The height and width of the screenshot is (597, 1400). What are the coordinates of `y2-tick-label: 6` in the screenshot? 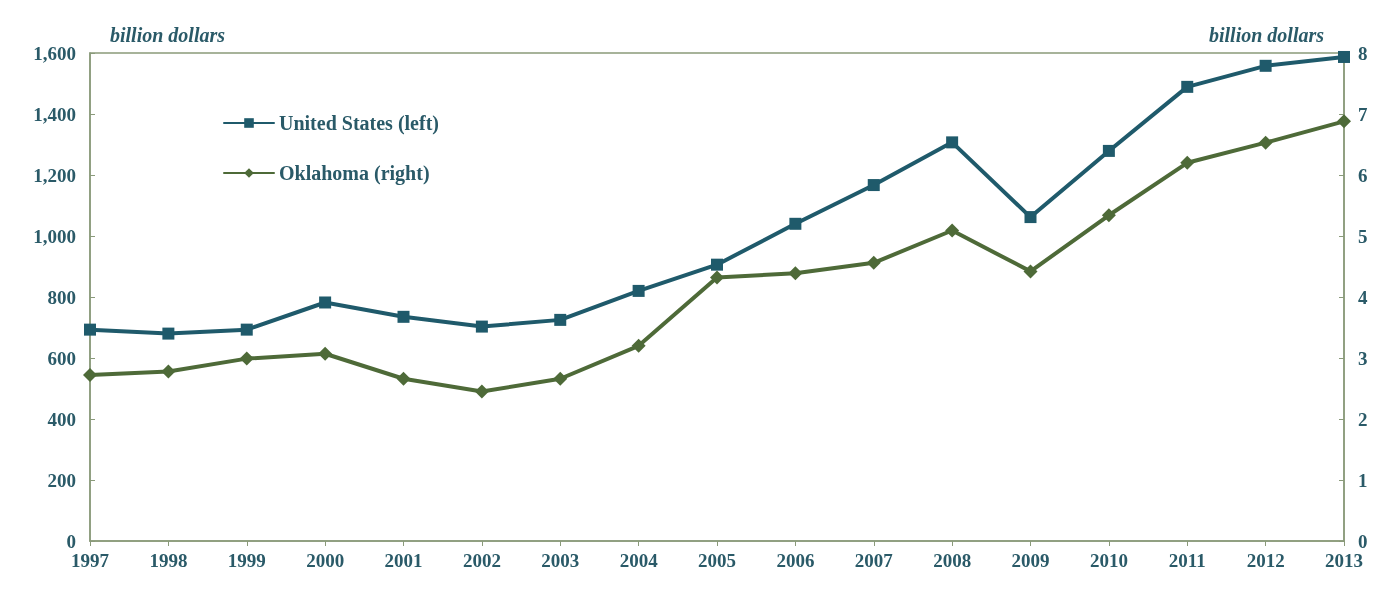 It's located at (1363, 175).